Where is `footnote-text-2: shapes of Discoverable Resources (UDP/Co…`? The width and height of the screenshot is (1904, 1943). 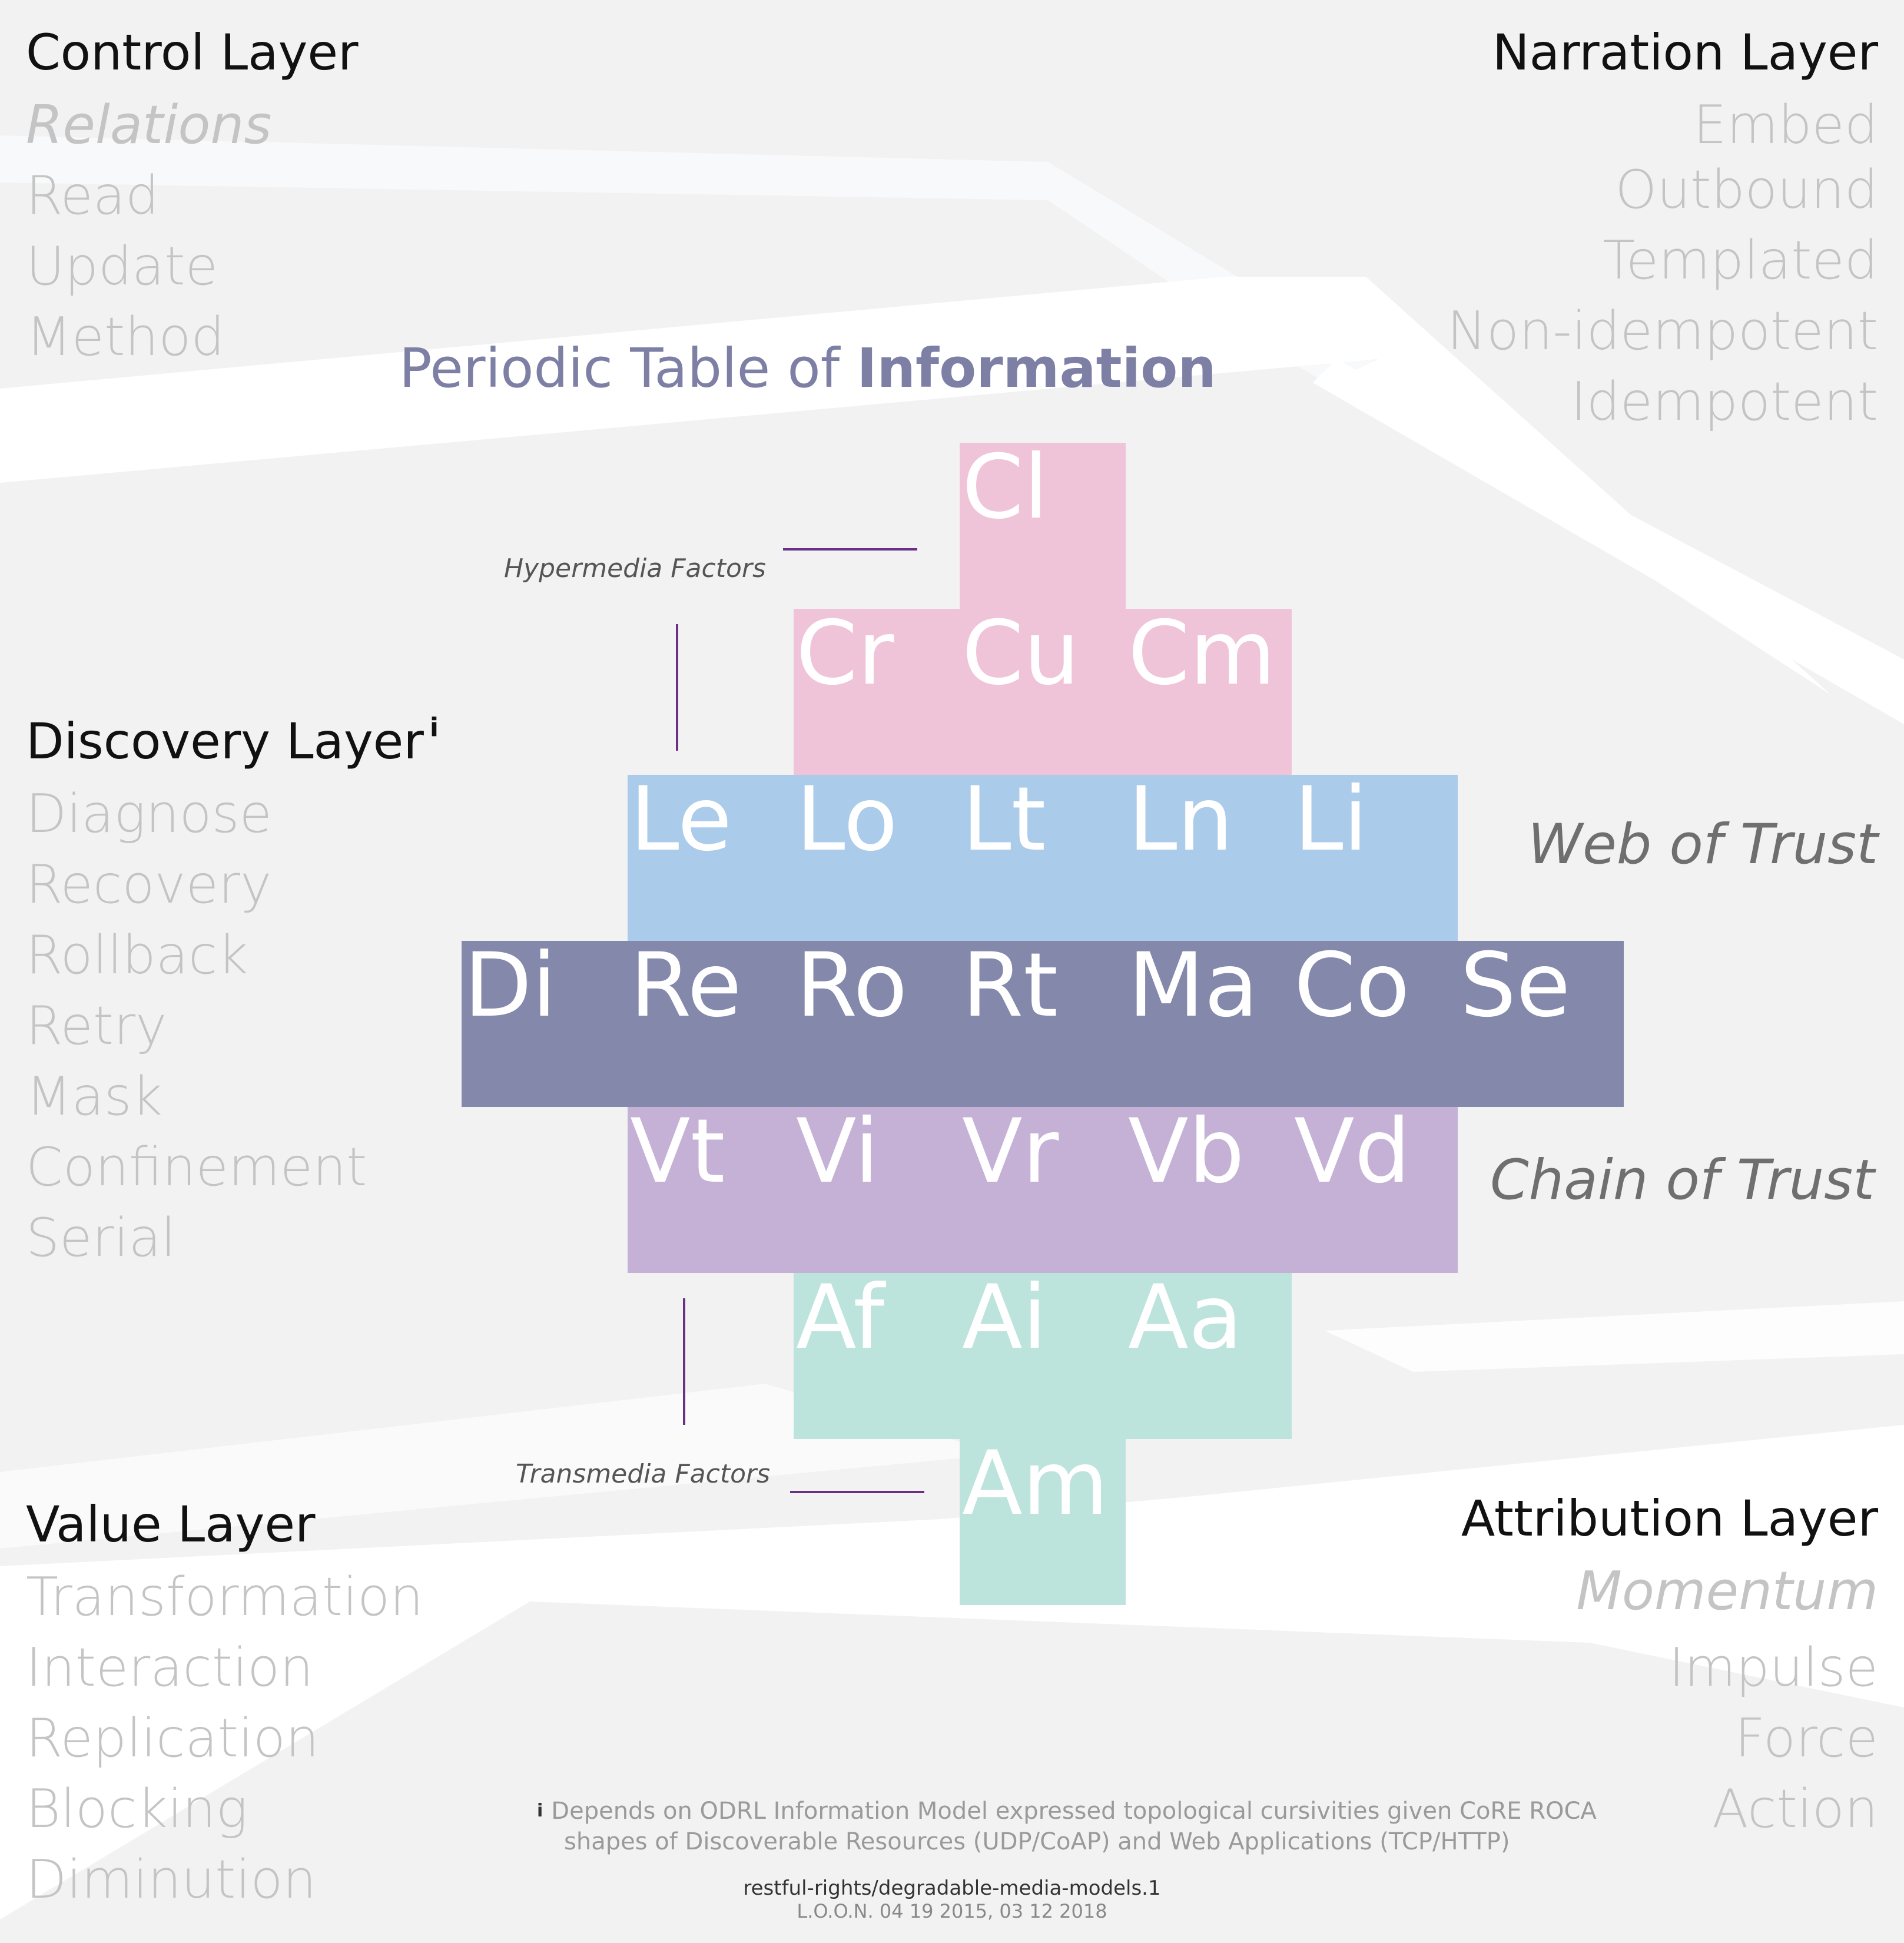 footnote-text-2: shapes of Discoverable Resources (UDP/Co… is located at coordinates (1037, 1841).